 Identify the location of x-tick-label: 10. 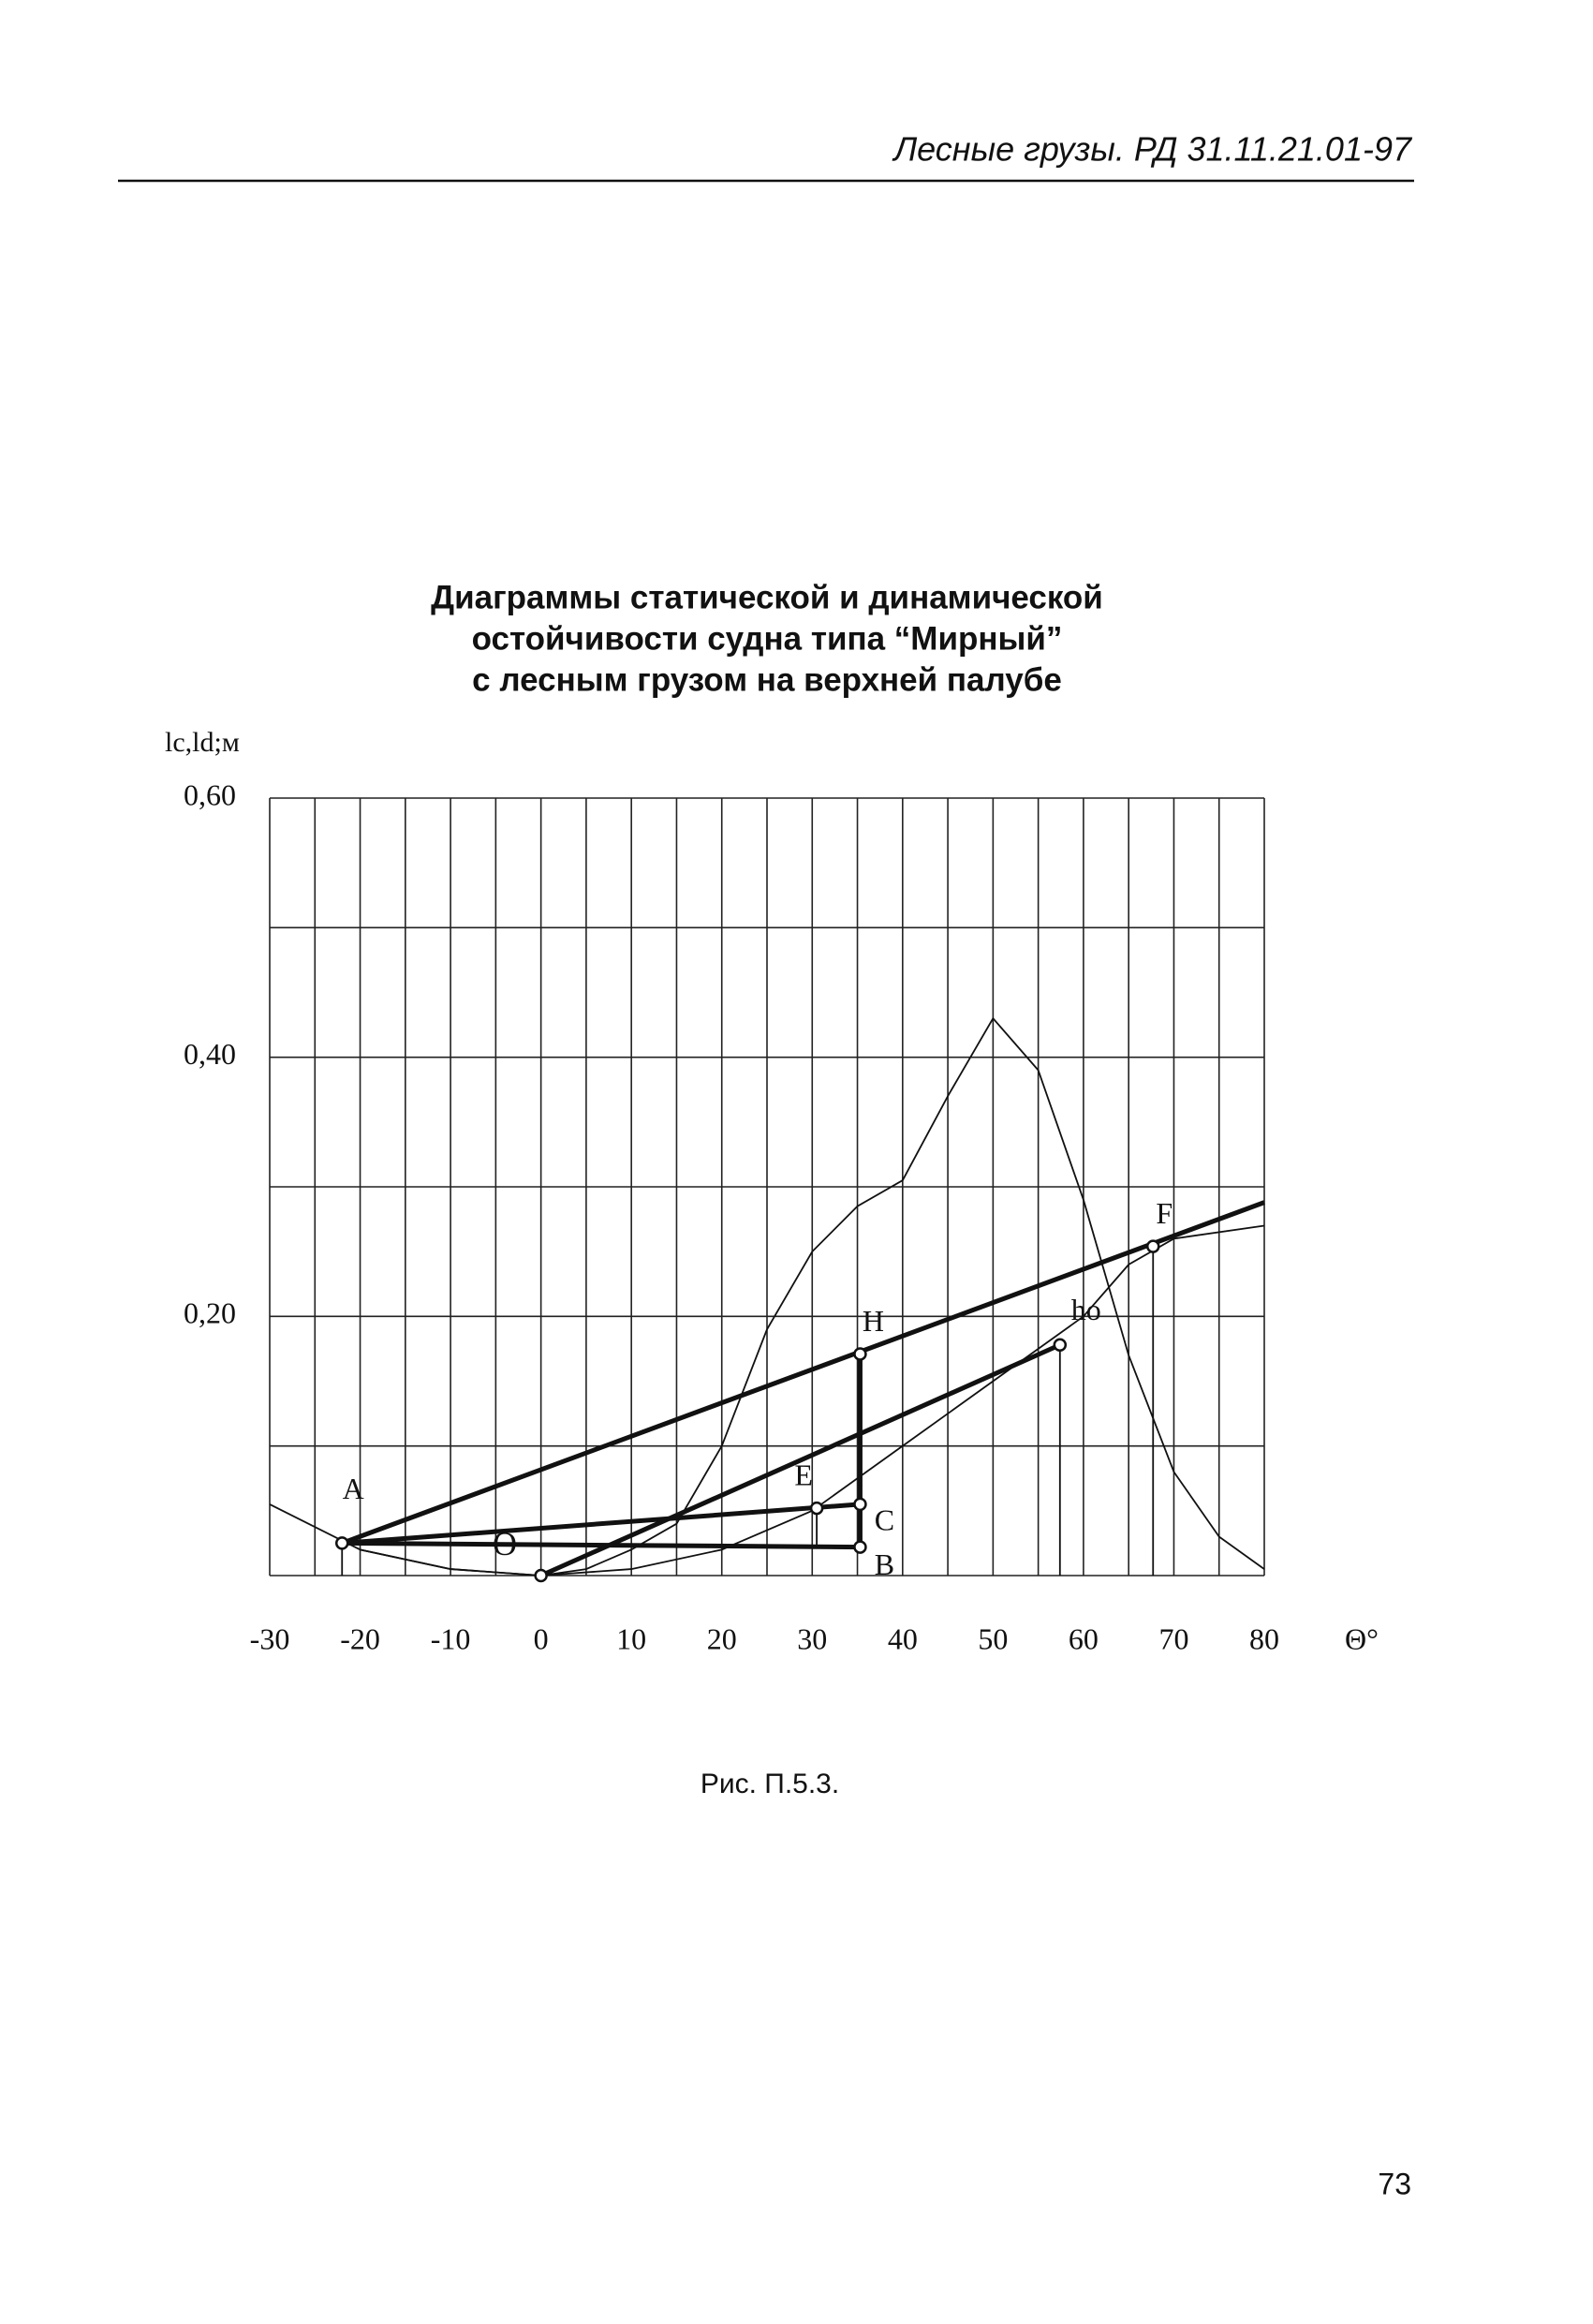
(631, 1638).